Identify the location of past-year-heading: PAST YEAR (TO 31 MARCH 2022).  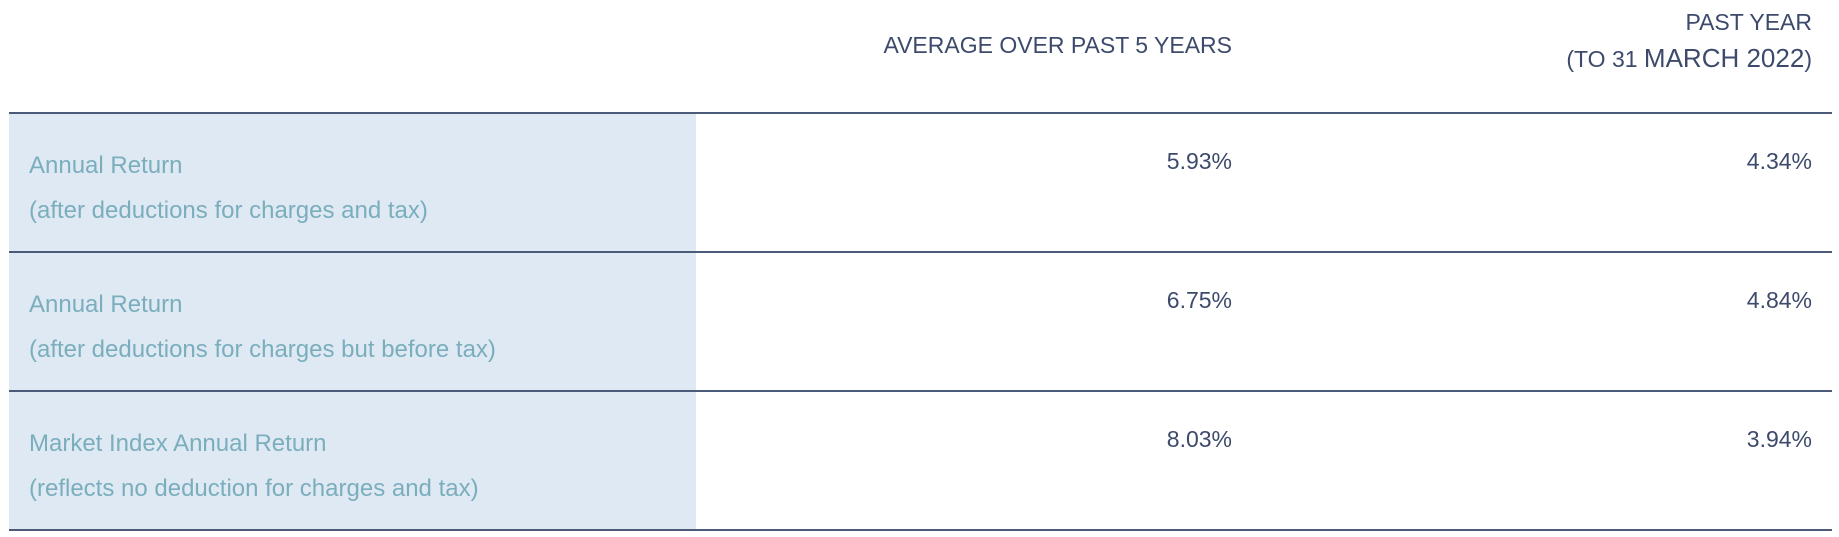
(1689, 40).